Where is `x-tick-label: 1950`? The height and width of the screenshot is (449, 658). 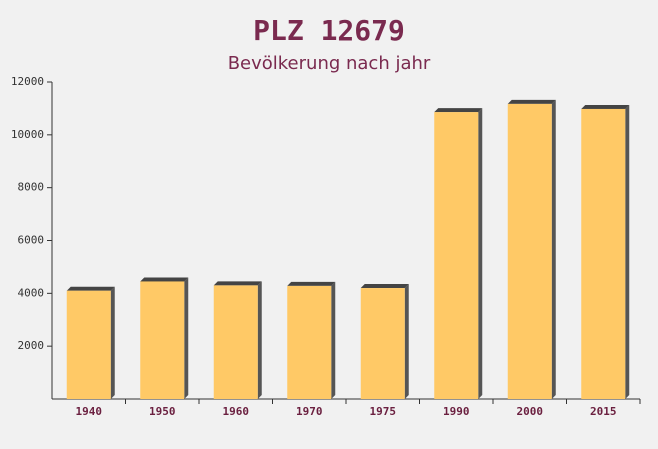 x-tick-label: 1950 is located at coordinates (162, 411).